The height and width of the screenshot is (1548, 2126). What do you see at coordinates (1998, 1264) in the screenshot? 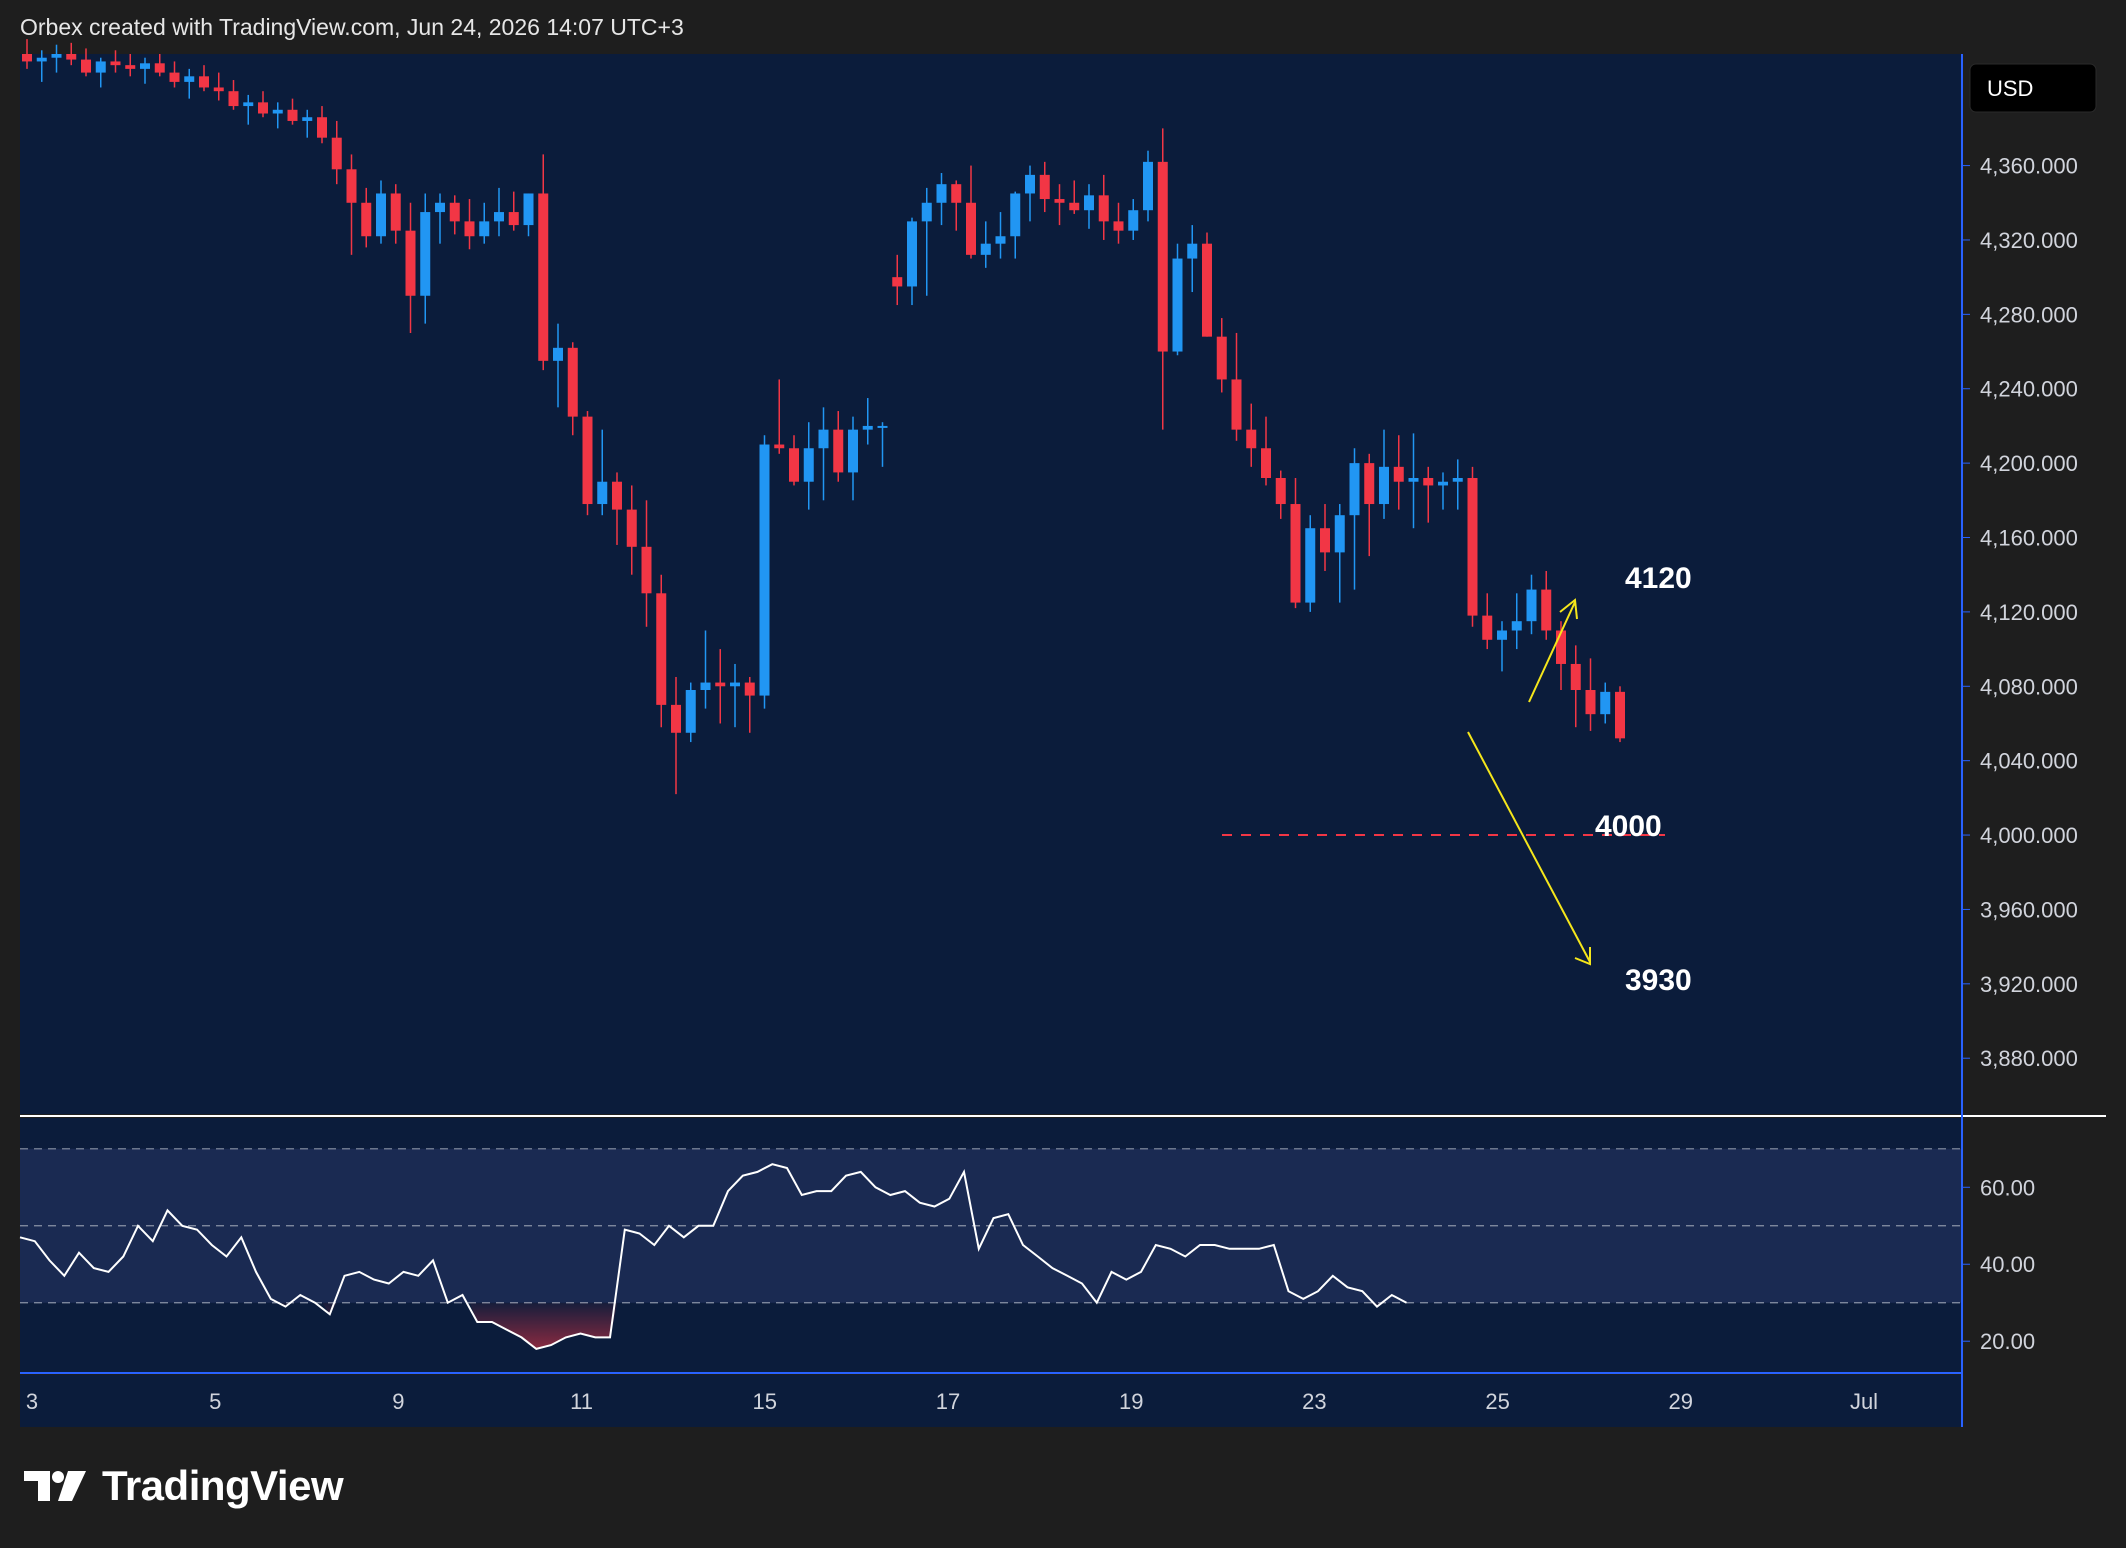
I see `rsi-axis: 60.00 40.00 20.00` at bounding box center [1998, 1264].